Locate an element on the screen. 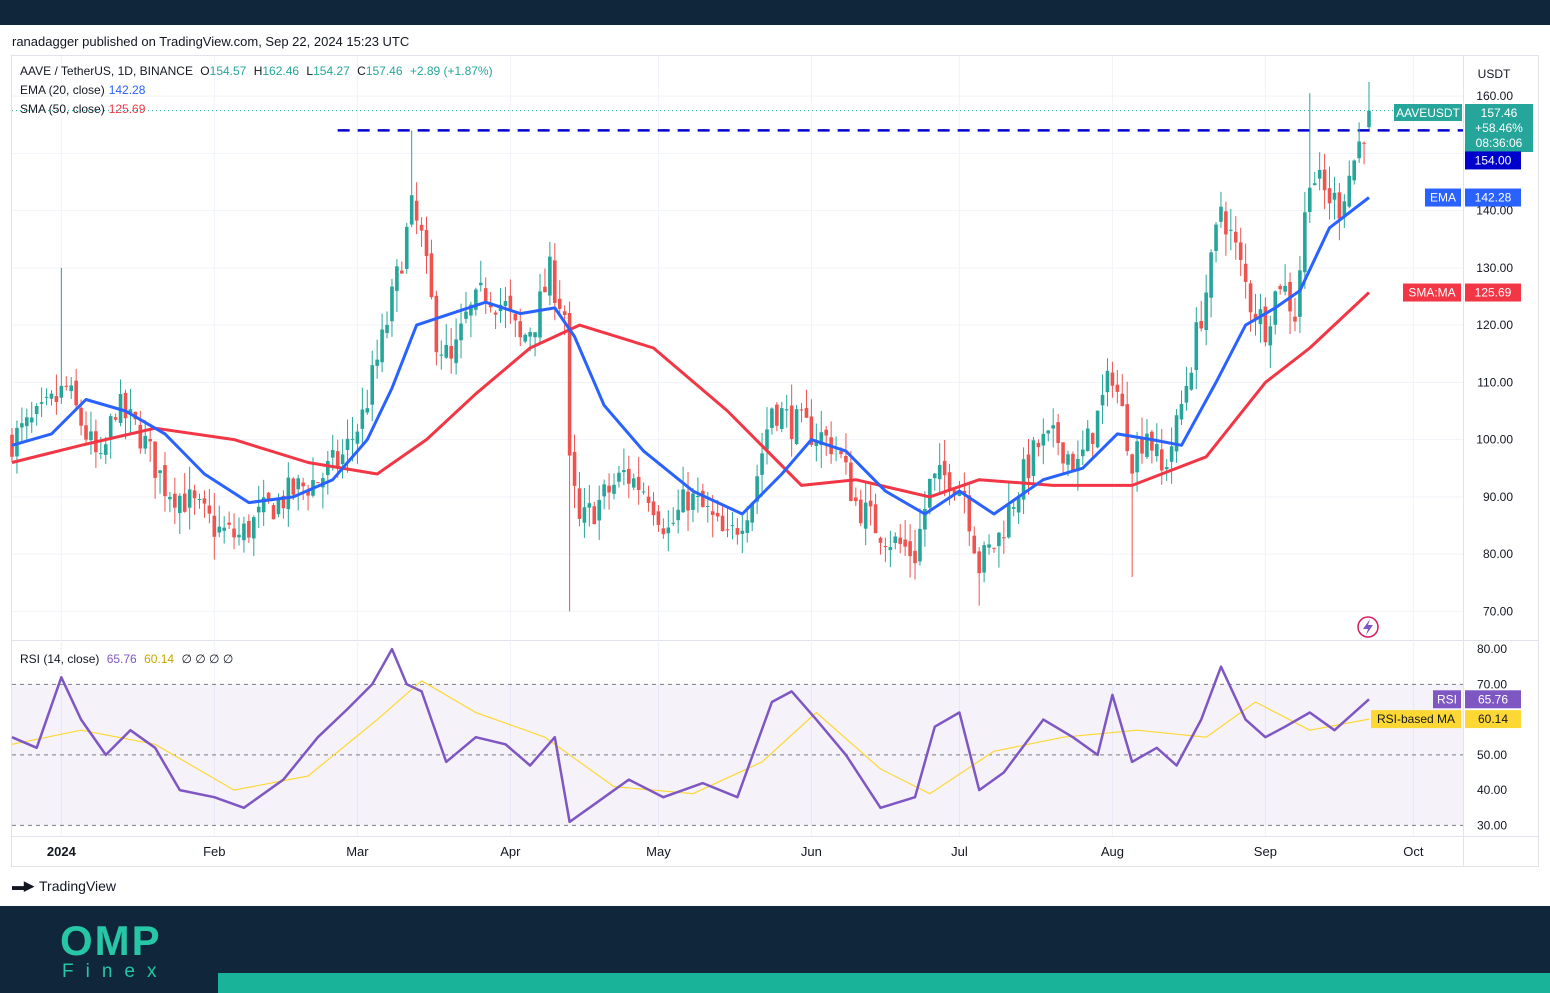  time-tick-label: Feb is located at coordinates (214, 851).